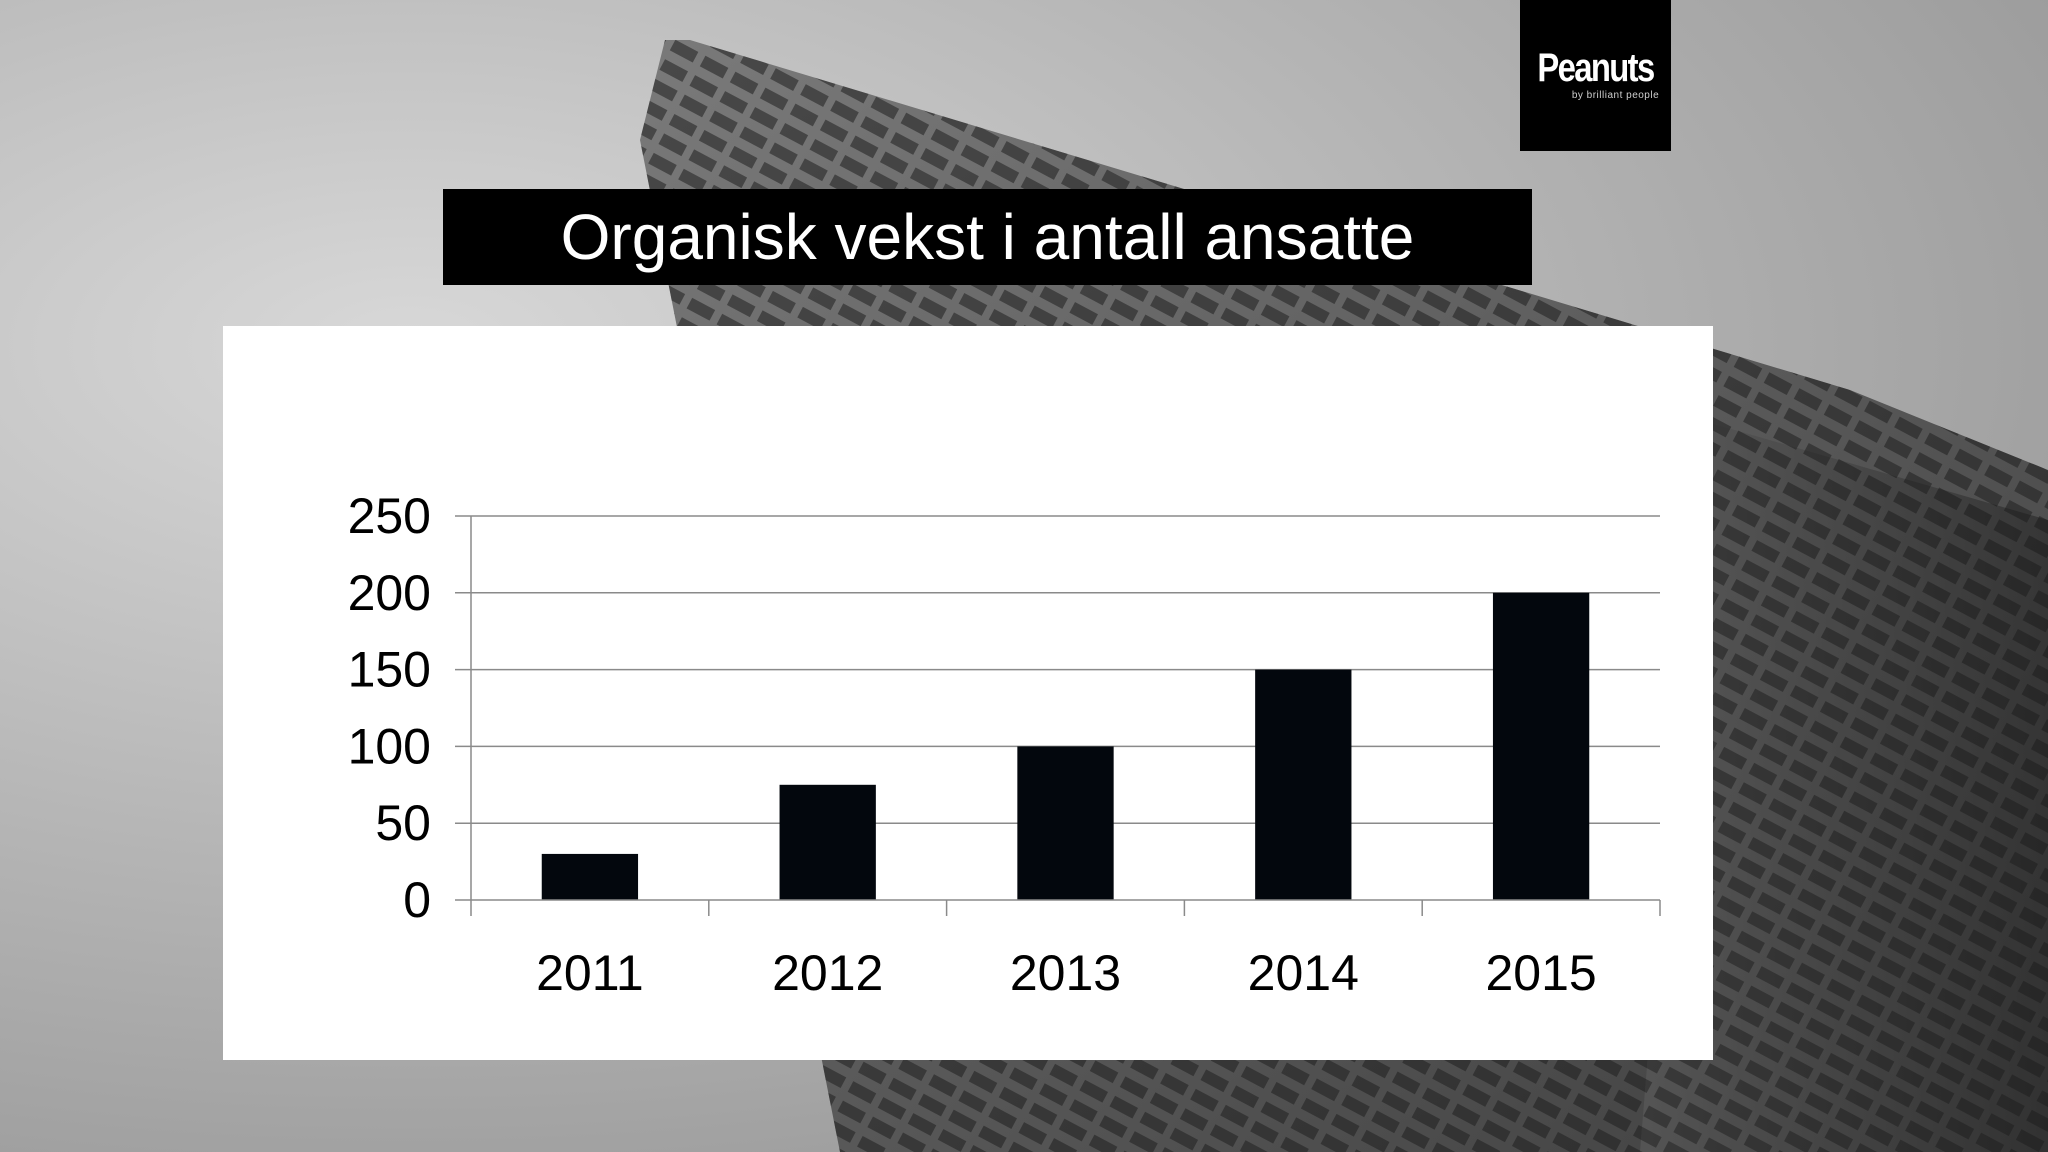  What do you see at coordinates (1065, 823) in the screenshot?
I see `bar-2013` at bounding box center [1065, 823].